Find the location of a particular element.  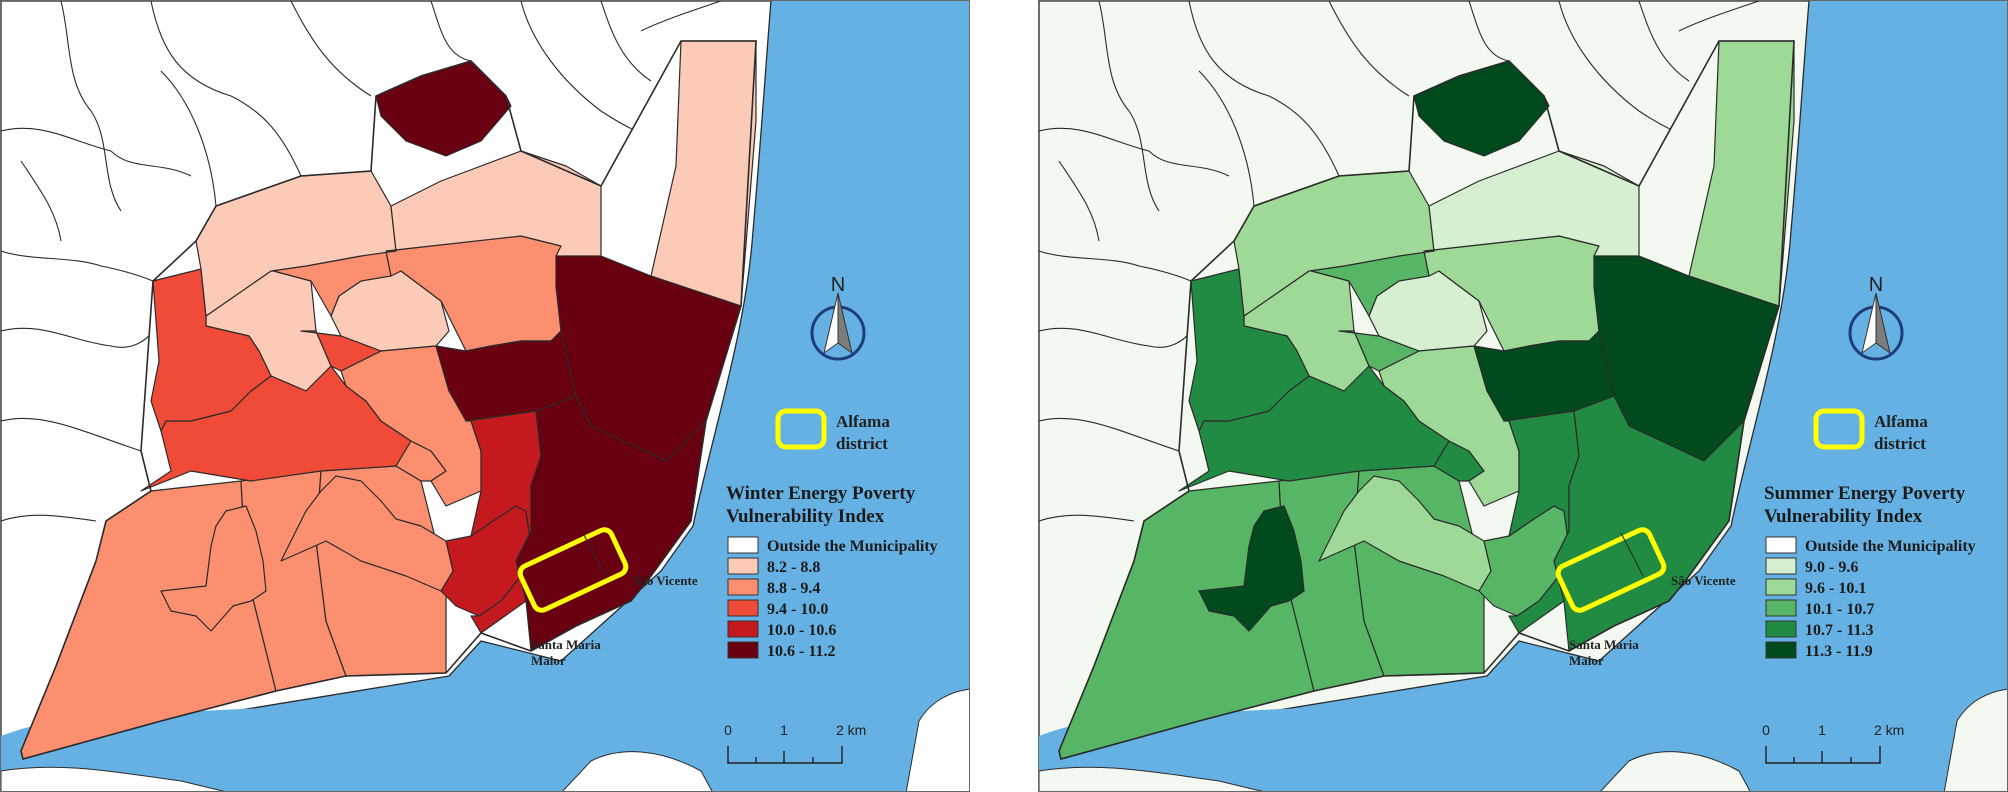

legend-title: Summer Energy Poverty is located at coordinates (1865, 493).